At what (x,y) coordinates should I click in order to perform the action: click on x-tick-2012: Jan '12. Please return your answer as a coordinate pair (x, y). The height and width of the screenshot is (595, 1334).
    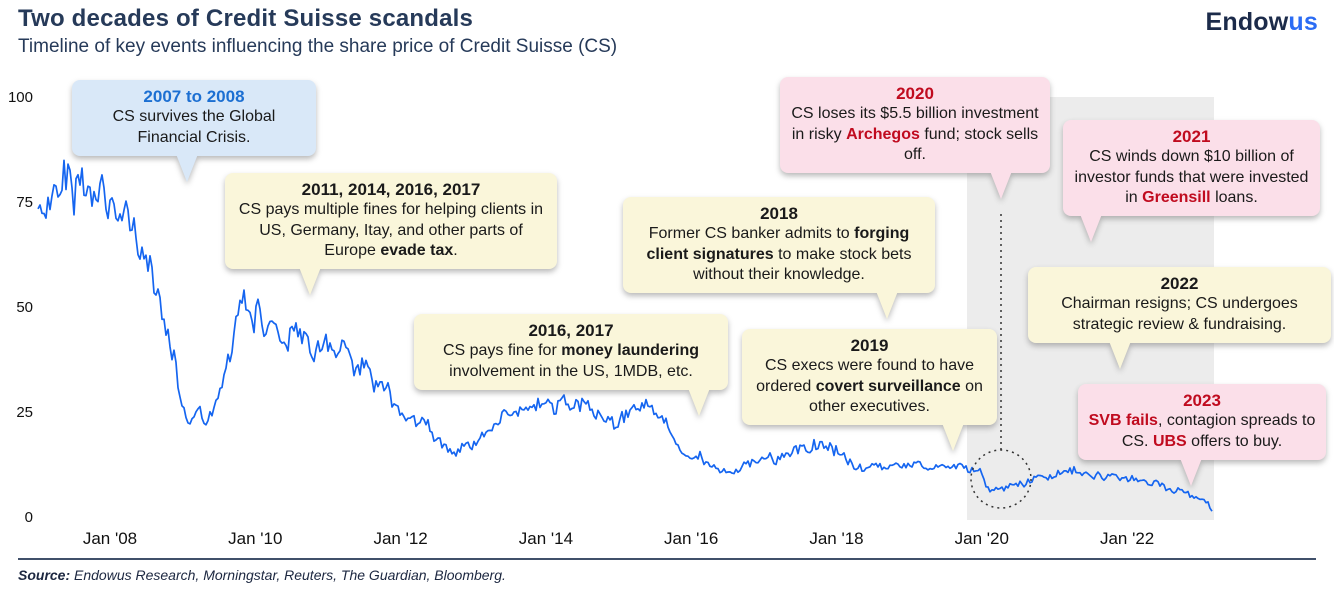
    Looking at the image, I should click on (400, 538).